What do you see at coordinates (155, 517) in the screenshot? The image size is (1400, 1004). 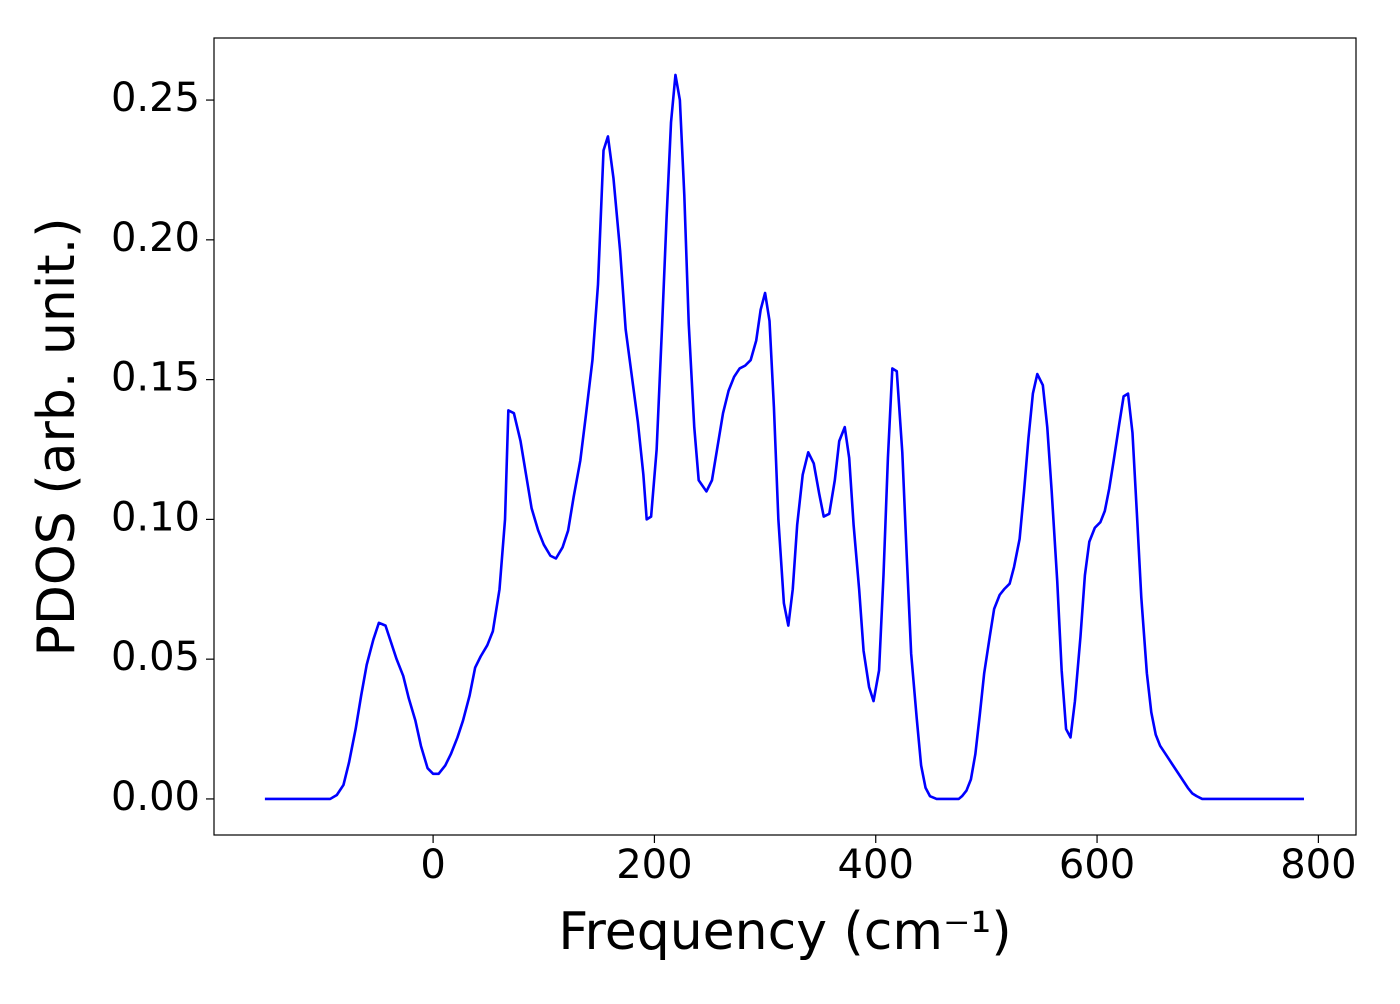 I see `y-tick-label: 0.10` at bounding box center [155, 517].